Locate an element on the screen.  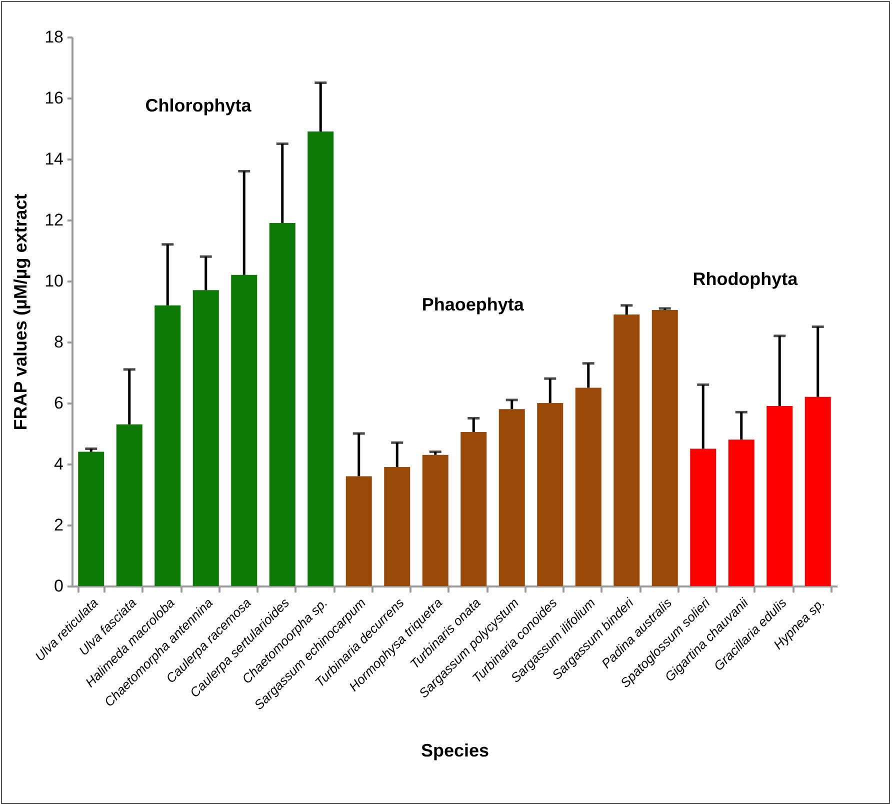
y-tick-label: 2 is located at coordinates (59, 525).